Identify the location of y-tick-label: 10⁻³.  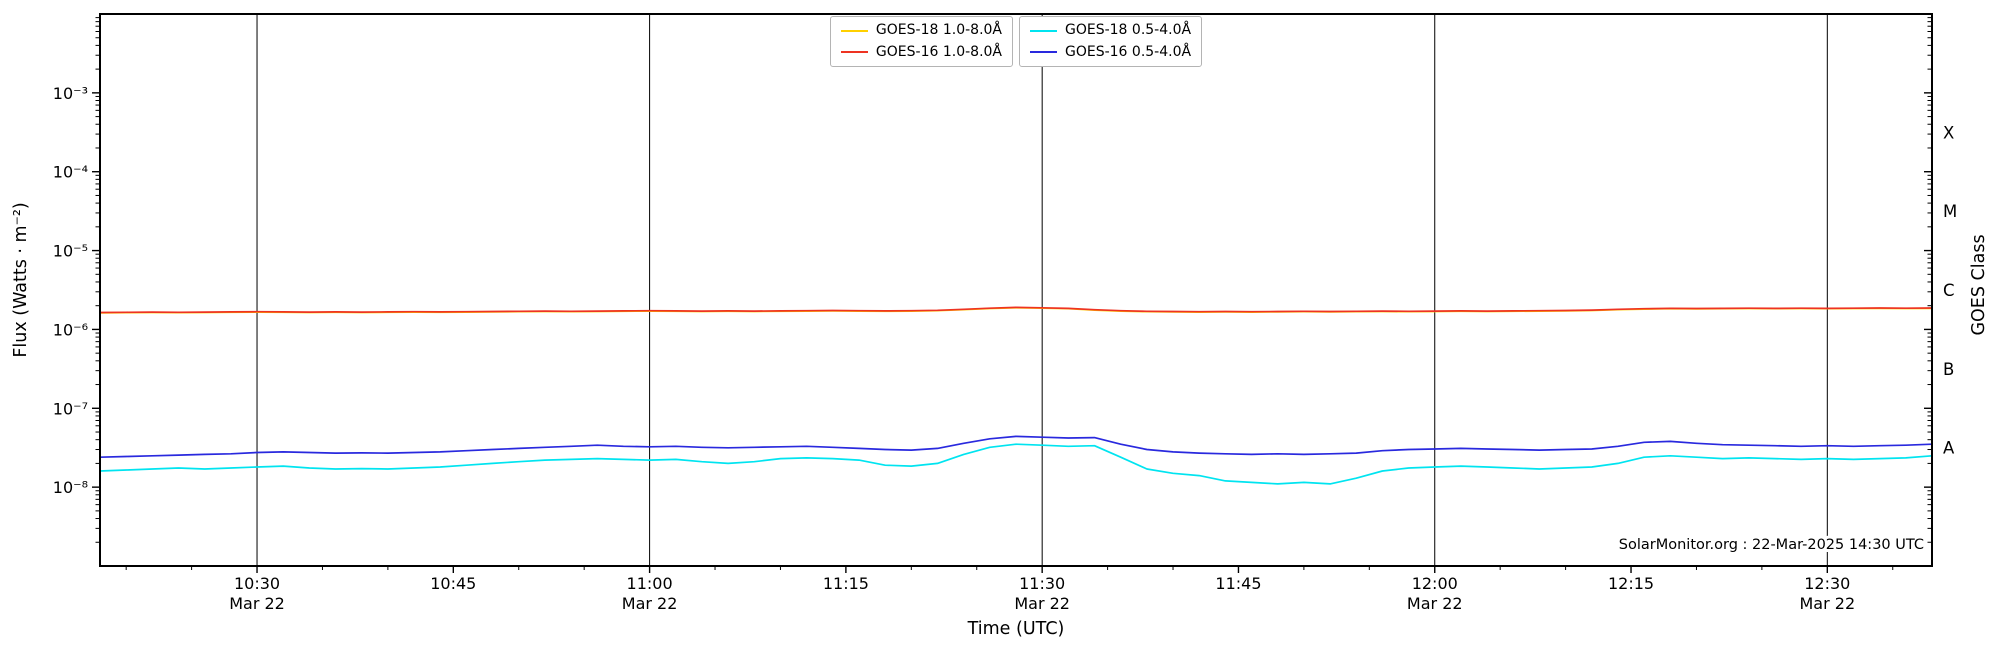
(70, 93).